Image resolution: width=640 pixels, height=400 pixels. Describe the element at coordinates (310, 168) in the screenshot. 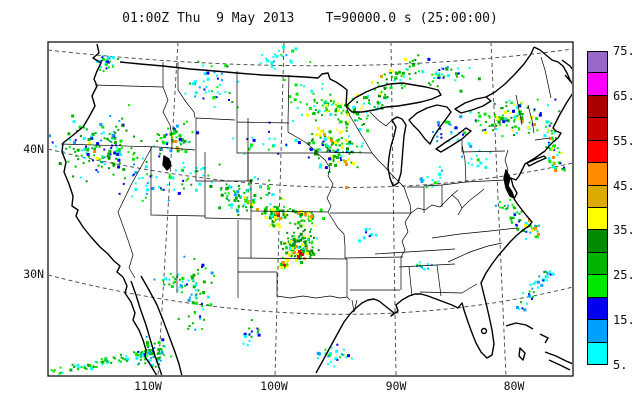

I see `parallel-40n` at that location.